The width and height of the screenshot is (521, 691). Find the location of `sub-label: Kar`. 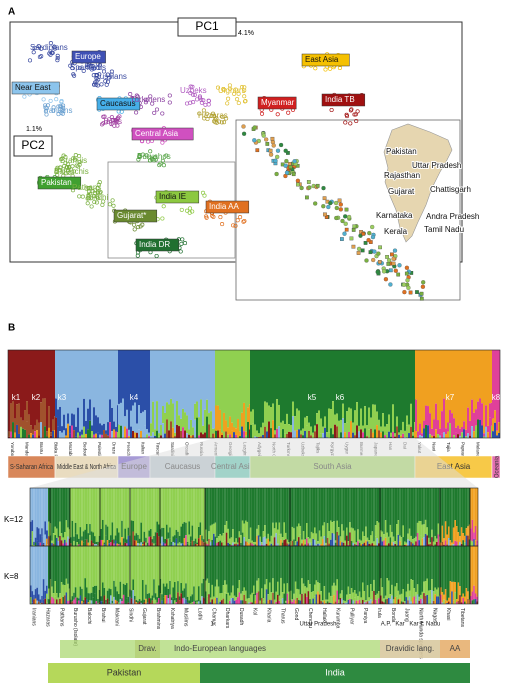

sub-label: Kar is located at coordinates (399, 625).